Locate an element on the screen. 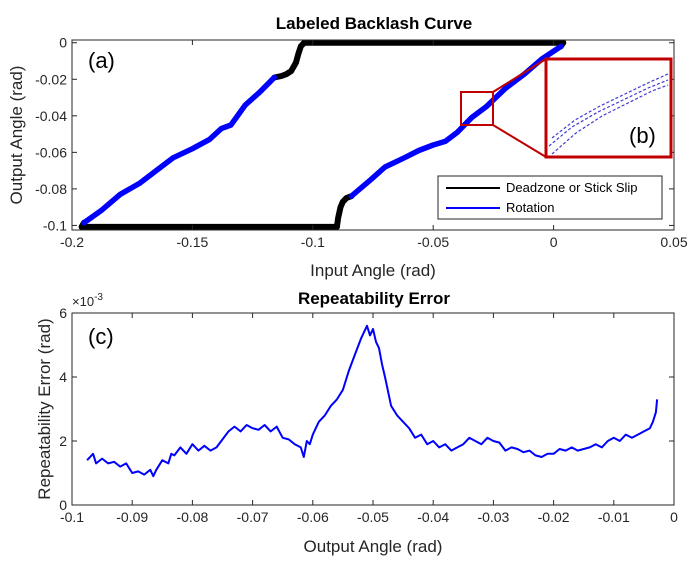  y-axis-multiplier: ×10⁻³ is located at coordinates (87, 300).